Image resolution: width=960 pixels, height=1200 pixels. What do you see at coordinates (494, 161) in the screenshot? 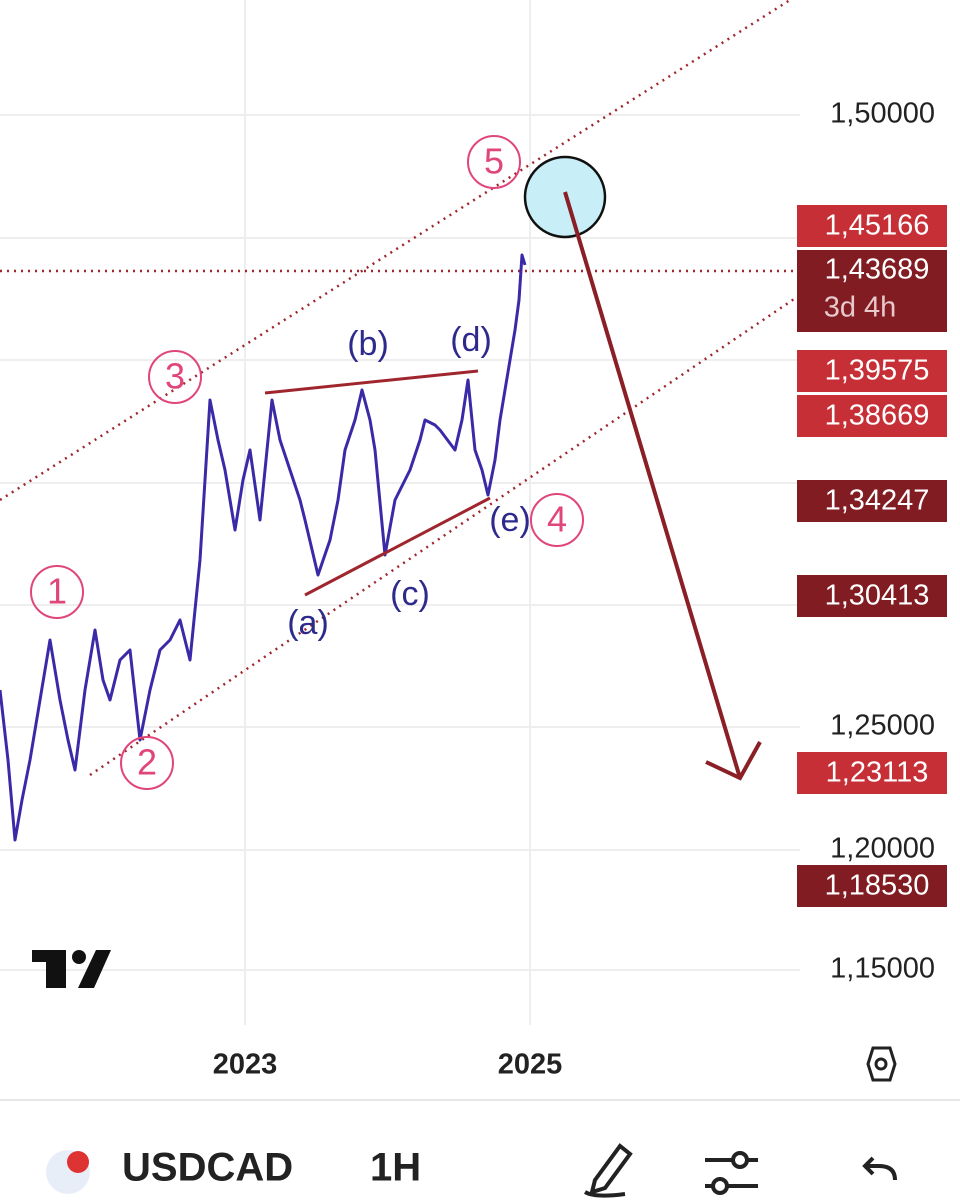
I see `wave-label: 5` at bounding box center [494, 161].